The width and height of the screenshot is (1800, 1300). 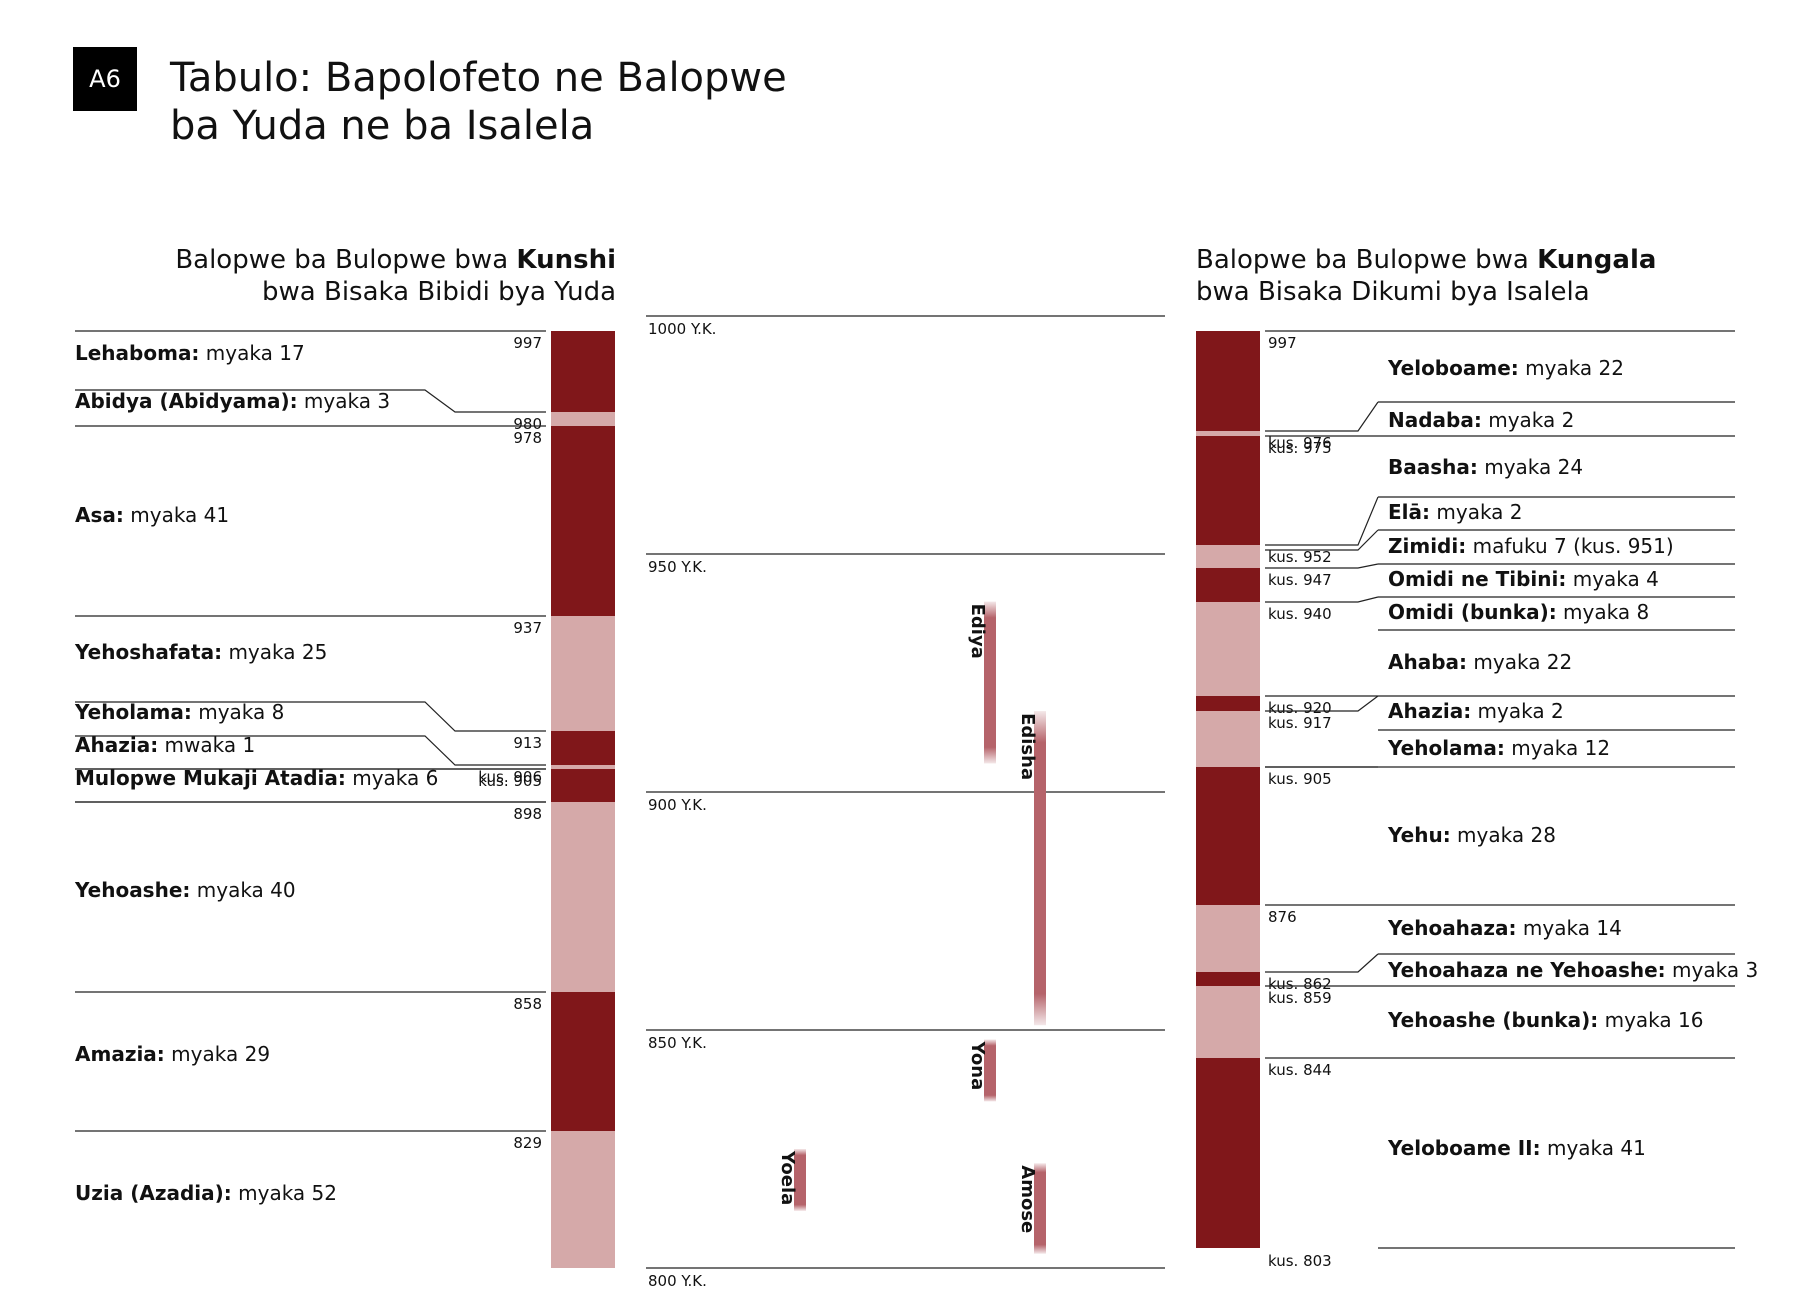 What do you see at coordinates (1300, 614) in the screenshot?
I see `israel-start-year: kus. 940` at bounding box center [1300, 614].